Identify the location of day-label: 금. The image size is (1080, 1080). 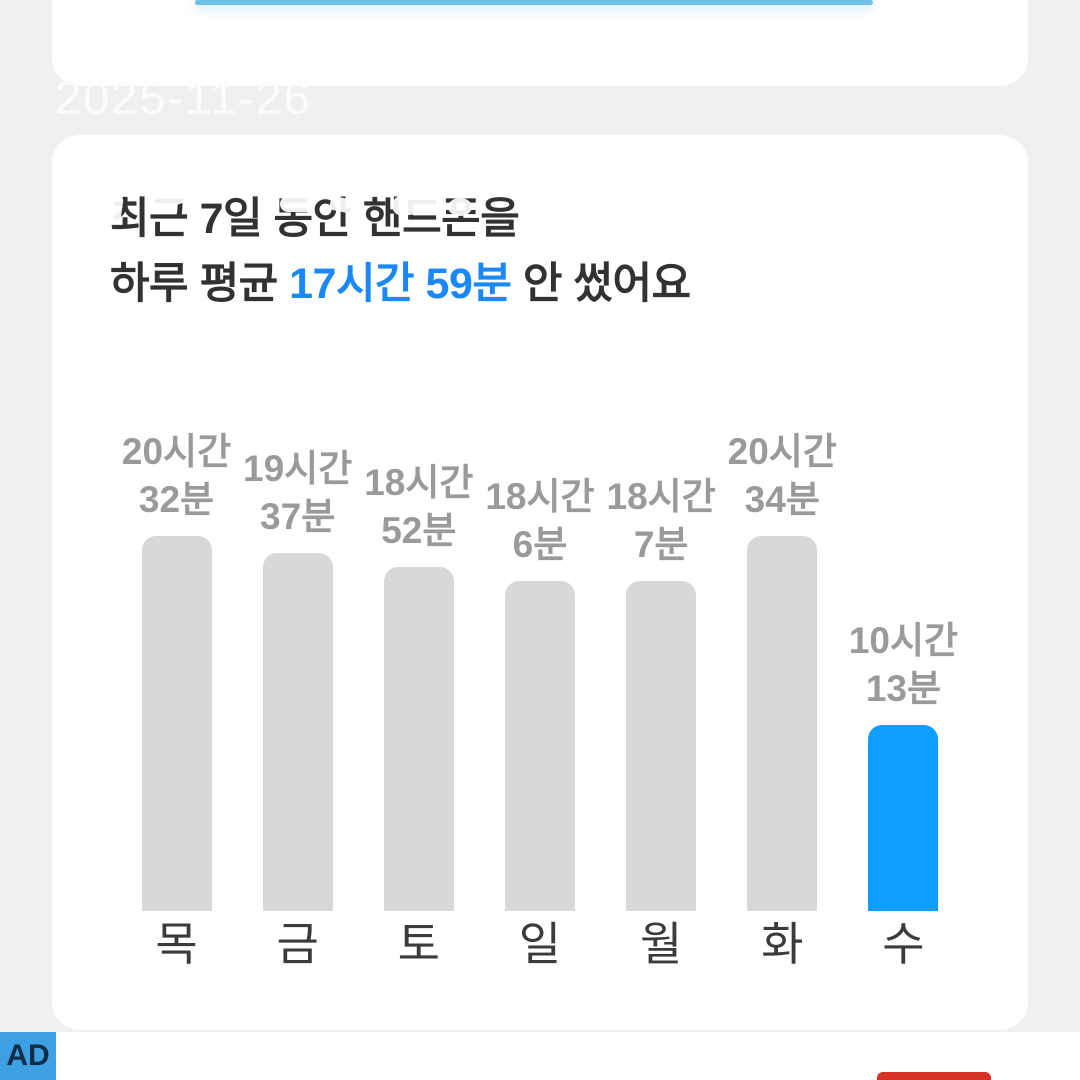
(297, 944).